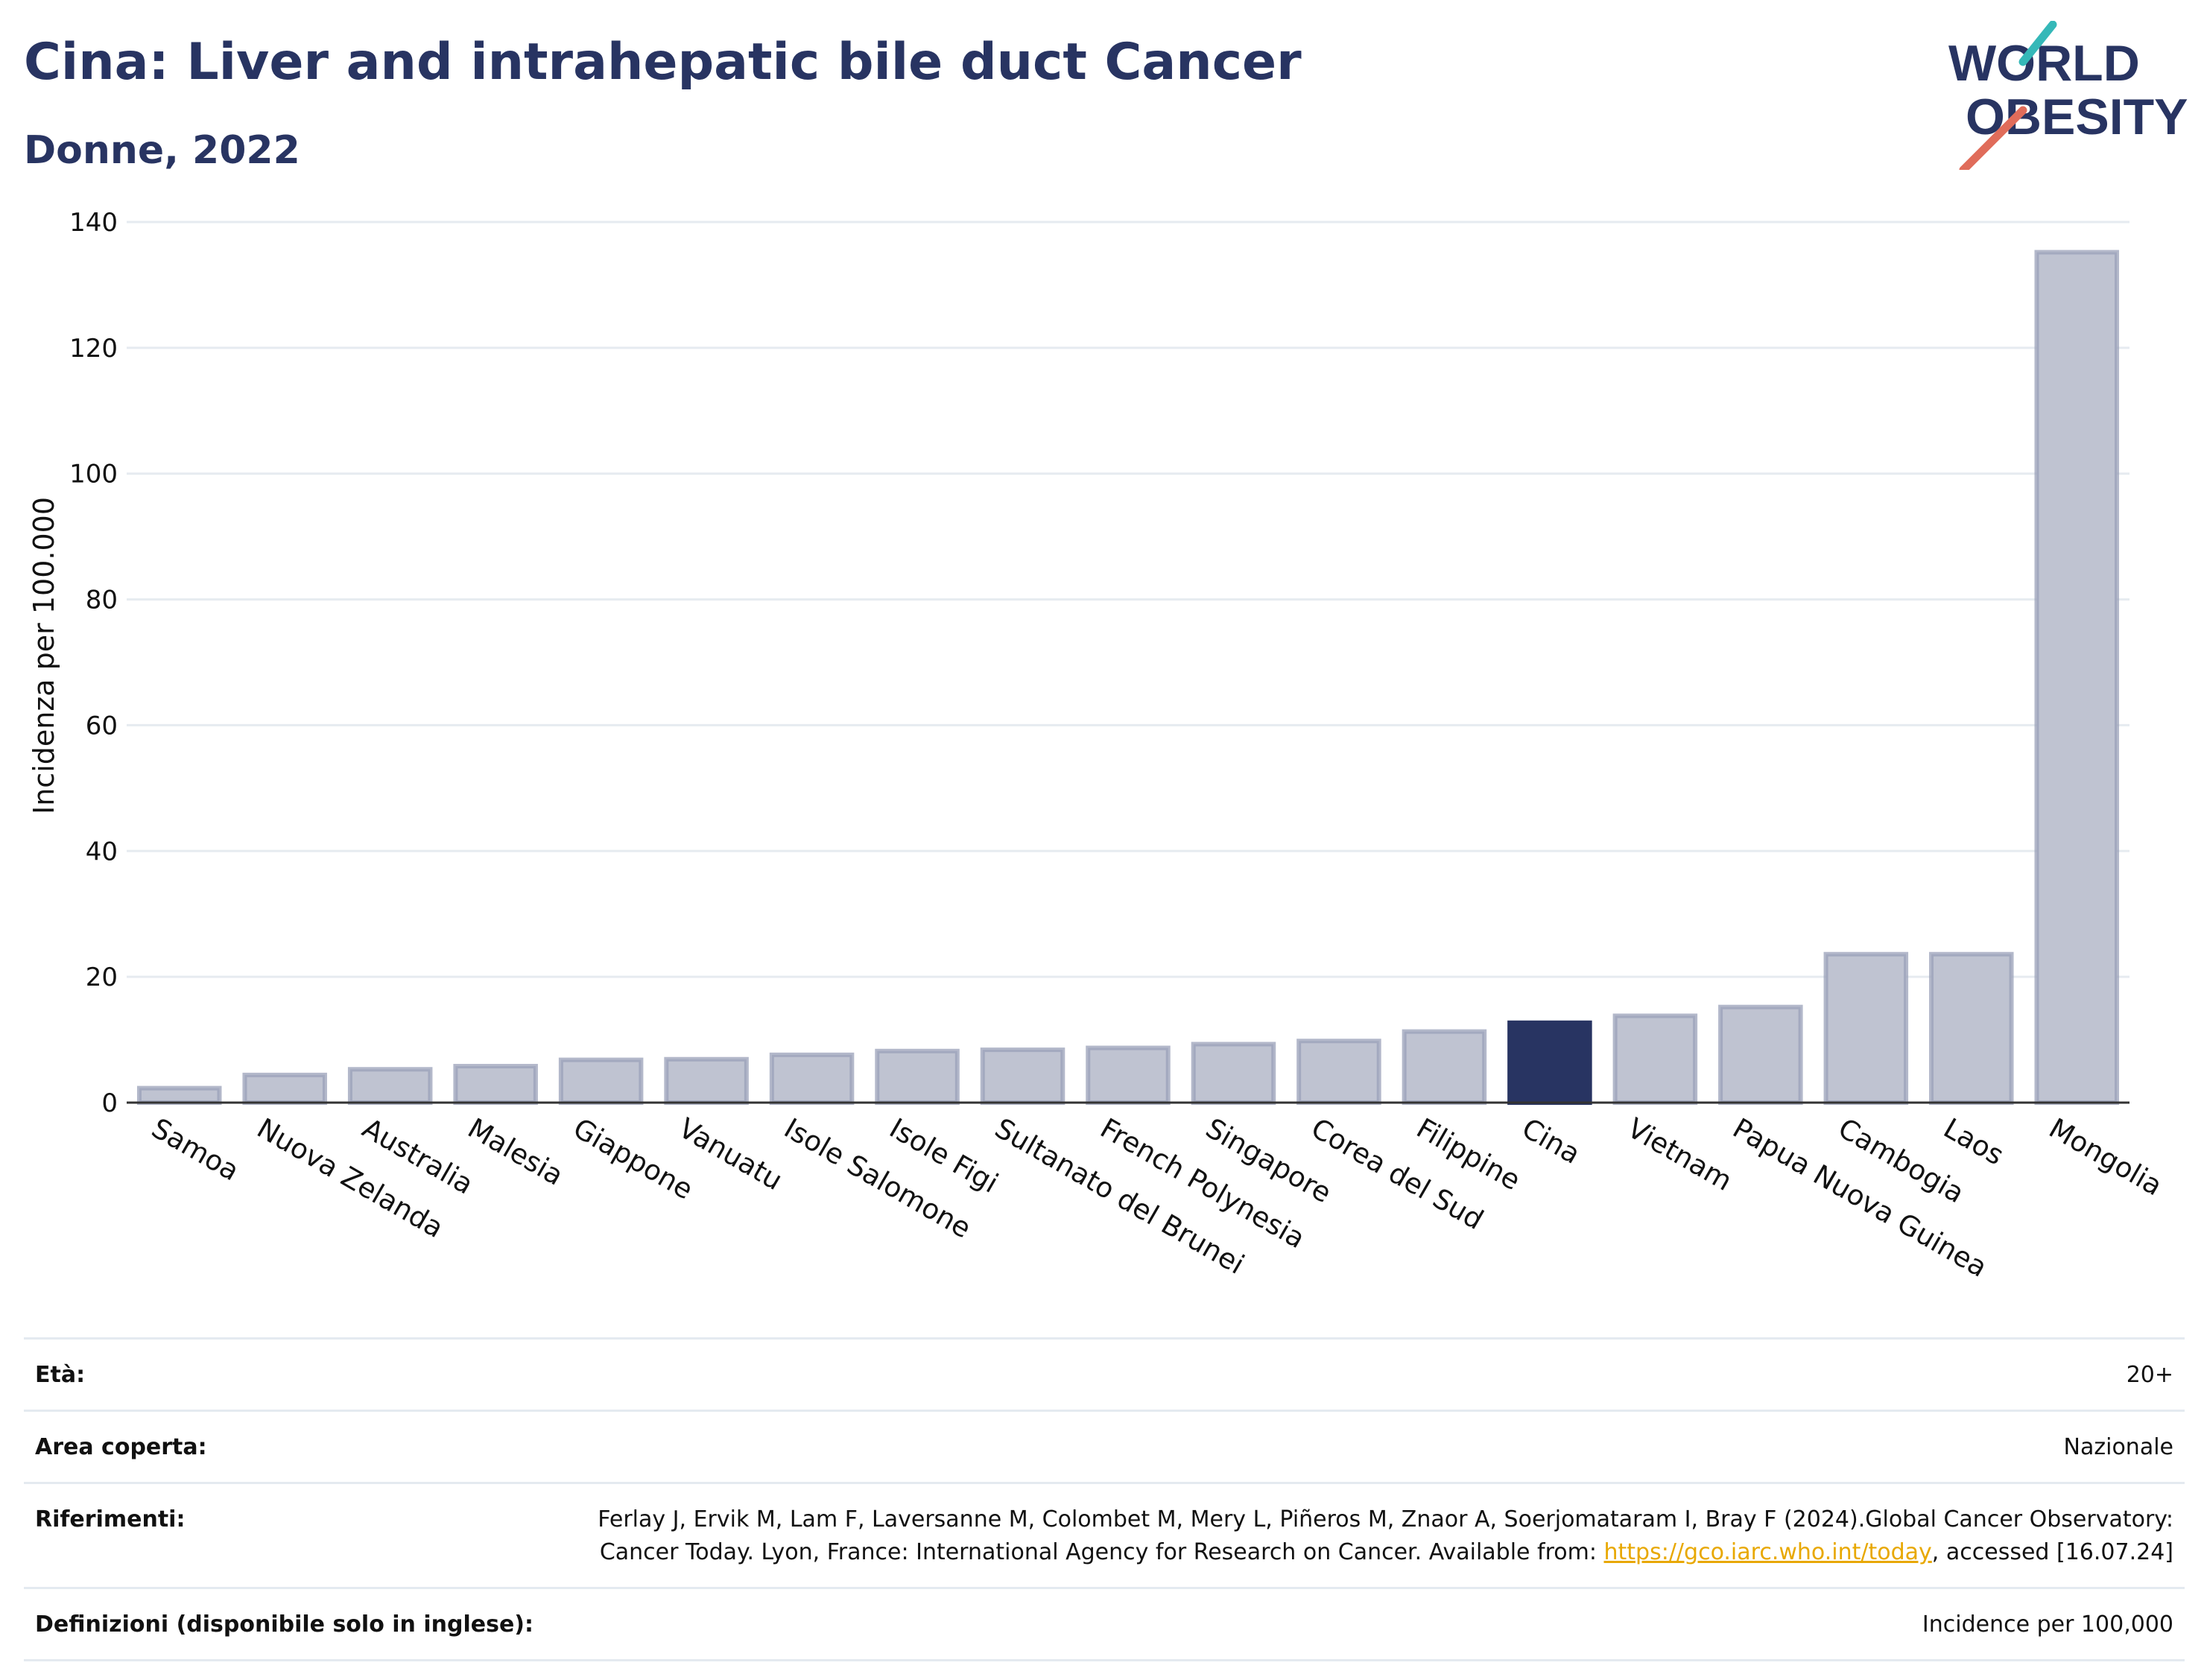 The height and width of the screenshot is (1680, 2204). What do you see at coordinates (179, 1095) in the screenshot?
I see `bar-samoa` at bounding box center [179, 1095].